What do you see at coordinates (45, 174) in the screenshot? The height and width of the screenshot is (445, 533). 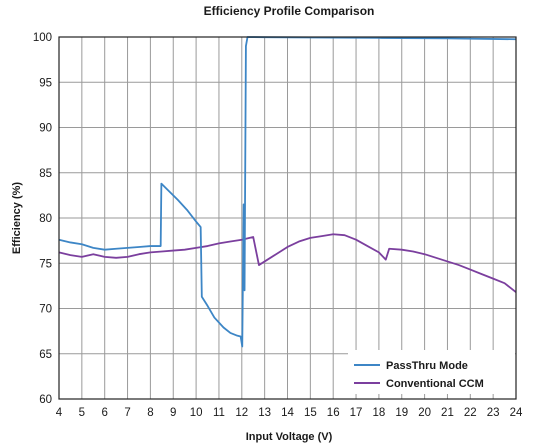 I see `y-tick-label: 85` at bounding box center [45, 174].